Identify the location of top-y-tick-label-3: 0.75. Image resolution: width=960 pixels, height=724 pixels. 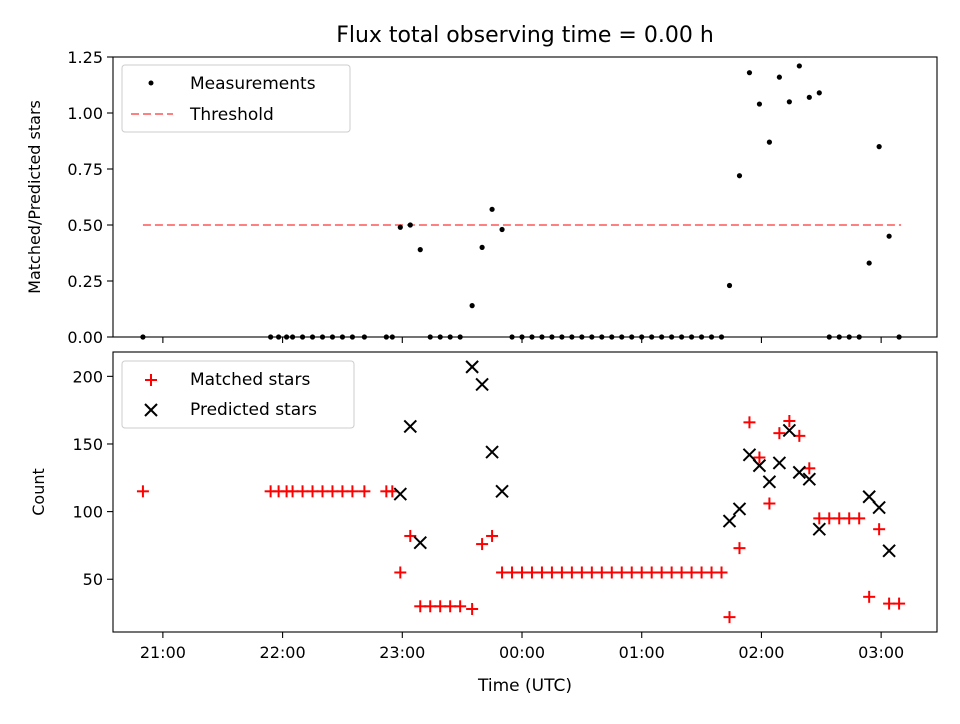
(85, 169).